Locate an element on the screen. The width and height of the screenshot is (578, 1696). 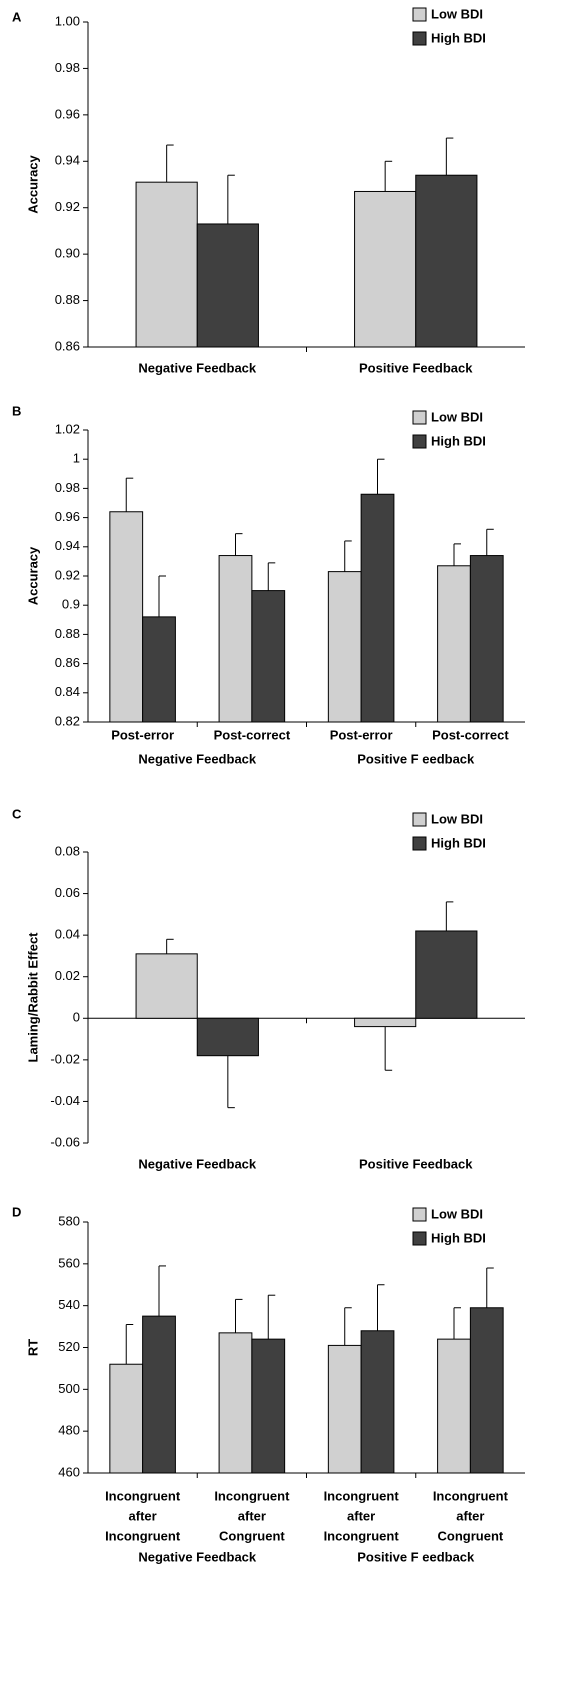
y-tick-label: 560 is located at coordinates (69, 1262).